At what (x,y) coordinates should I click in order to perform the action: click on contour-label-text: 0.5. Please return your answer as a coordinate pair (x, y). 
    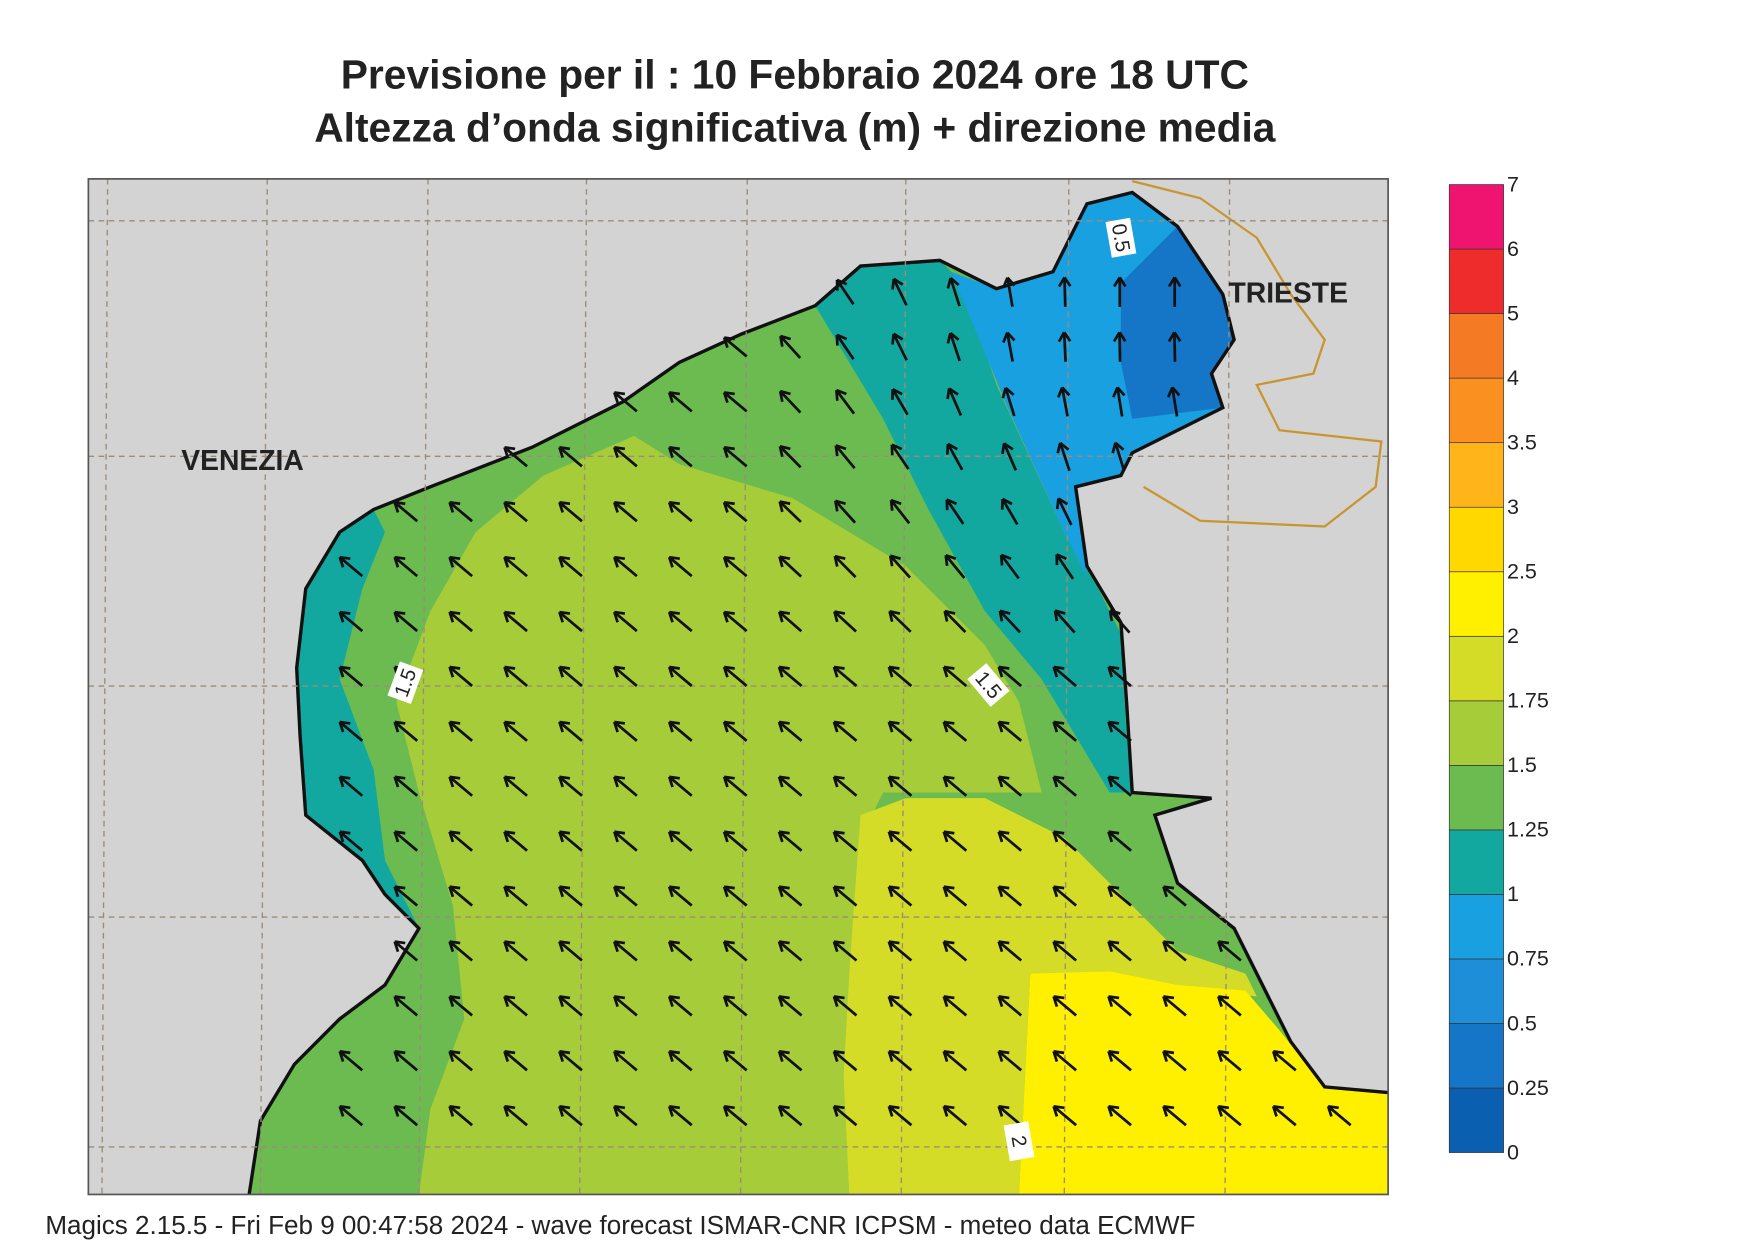
    Looking at the image, I should click on (1120, 238).